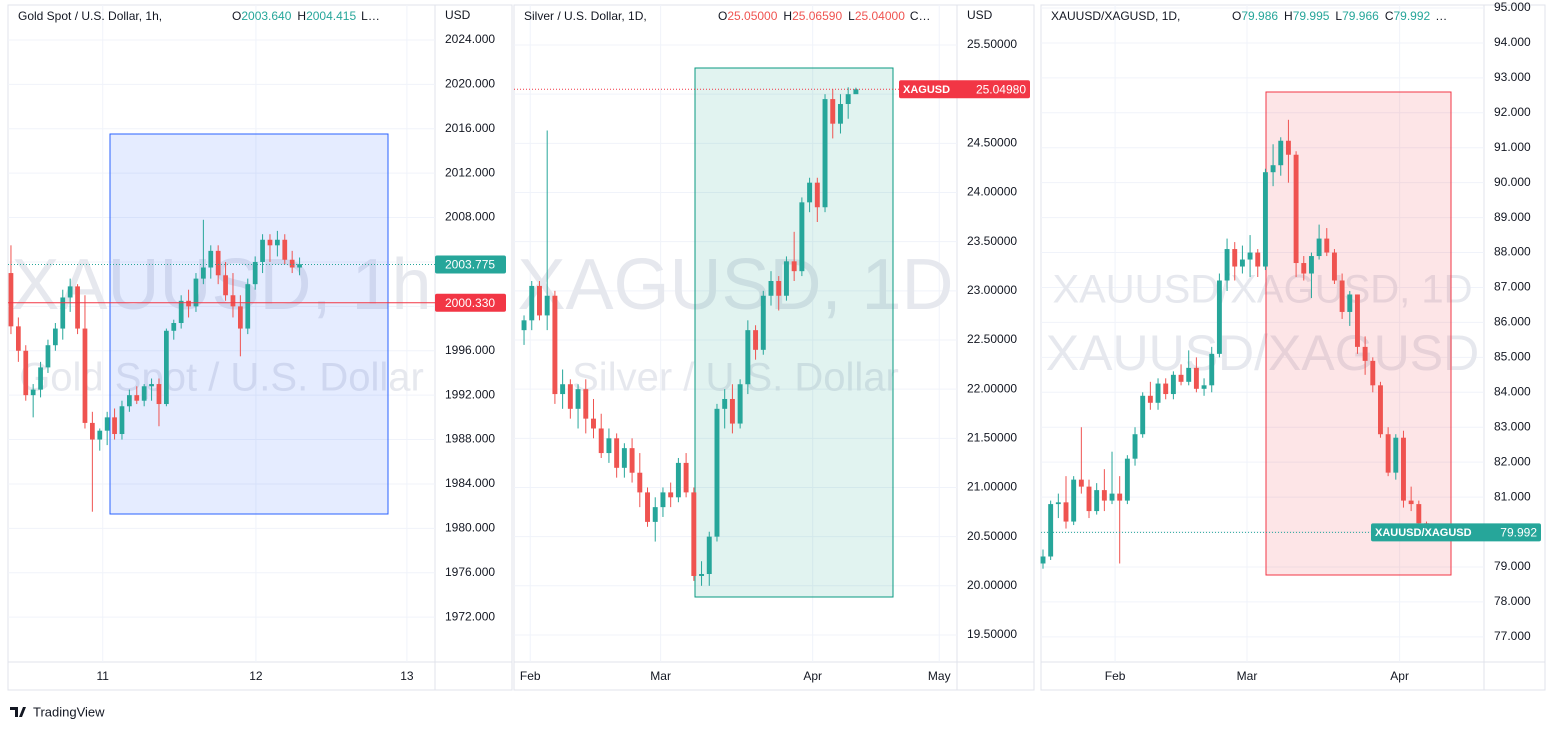 The image size is (1556, 732). Describe the element at coordinates (992, 290) in the screenshot. I see `y-tick-label: 23.00000` at that location.